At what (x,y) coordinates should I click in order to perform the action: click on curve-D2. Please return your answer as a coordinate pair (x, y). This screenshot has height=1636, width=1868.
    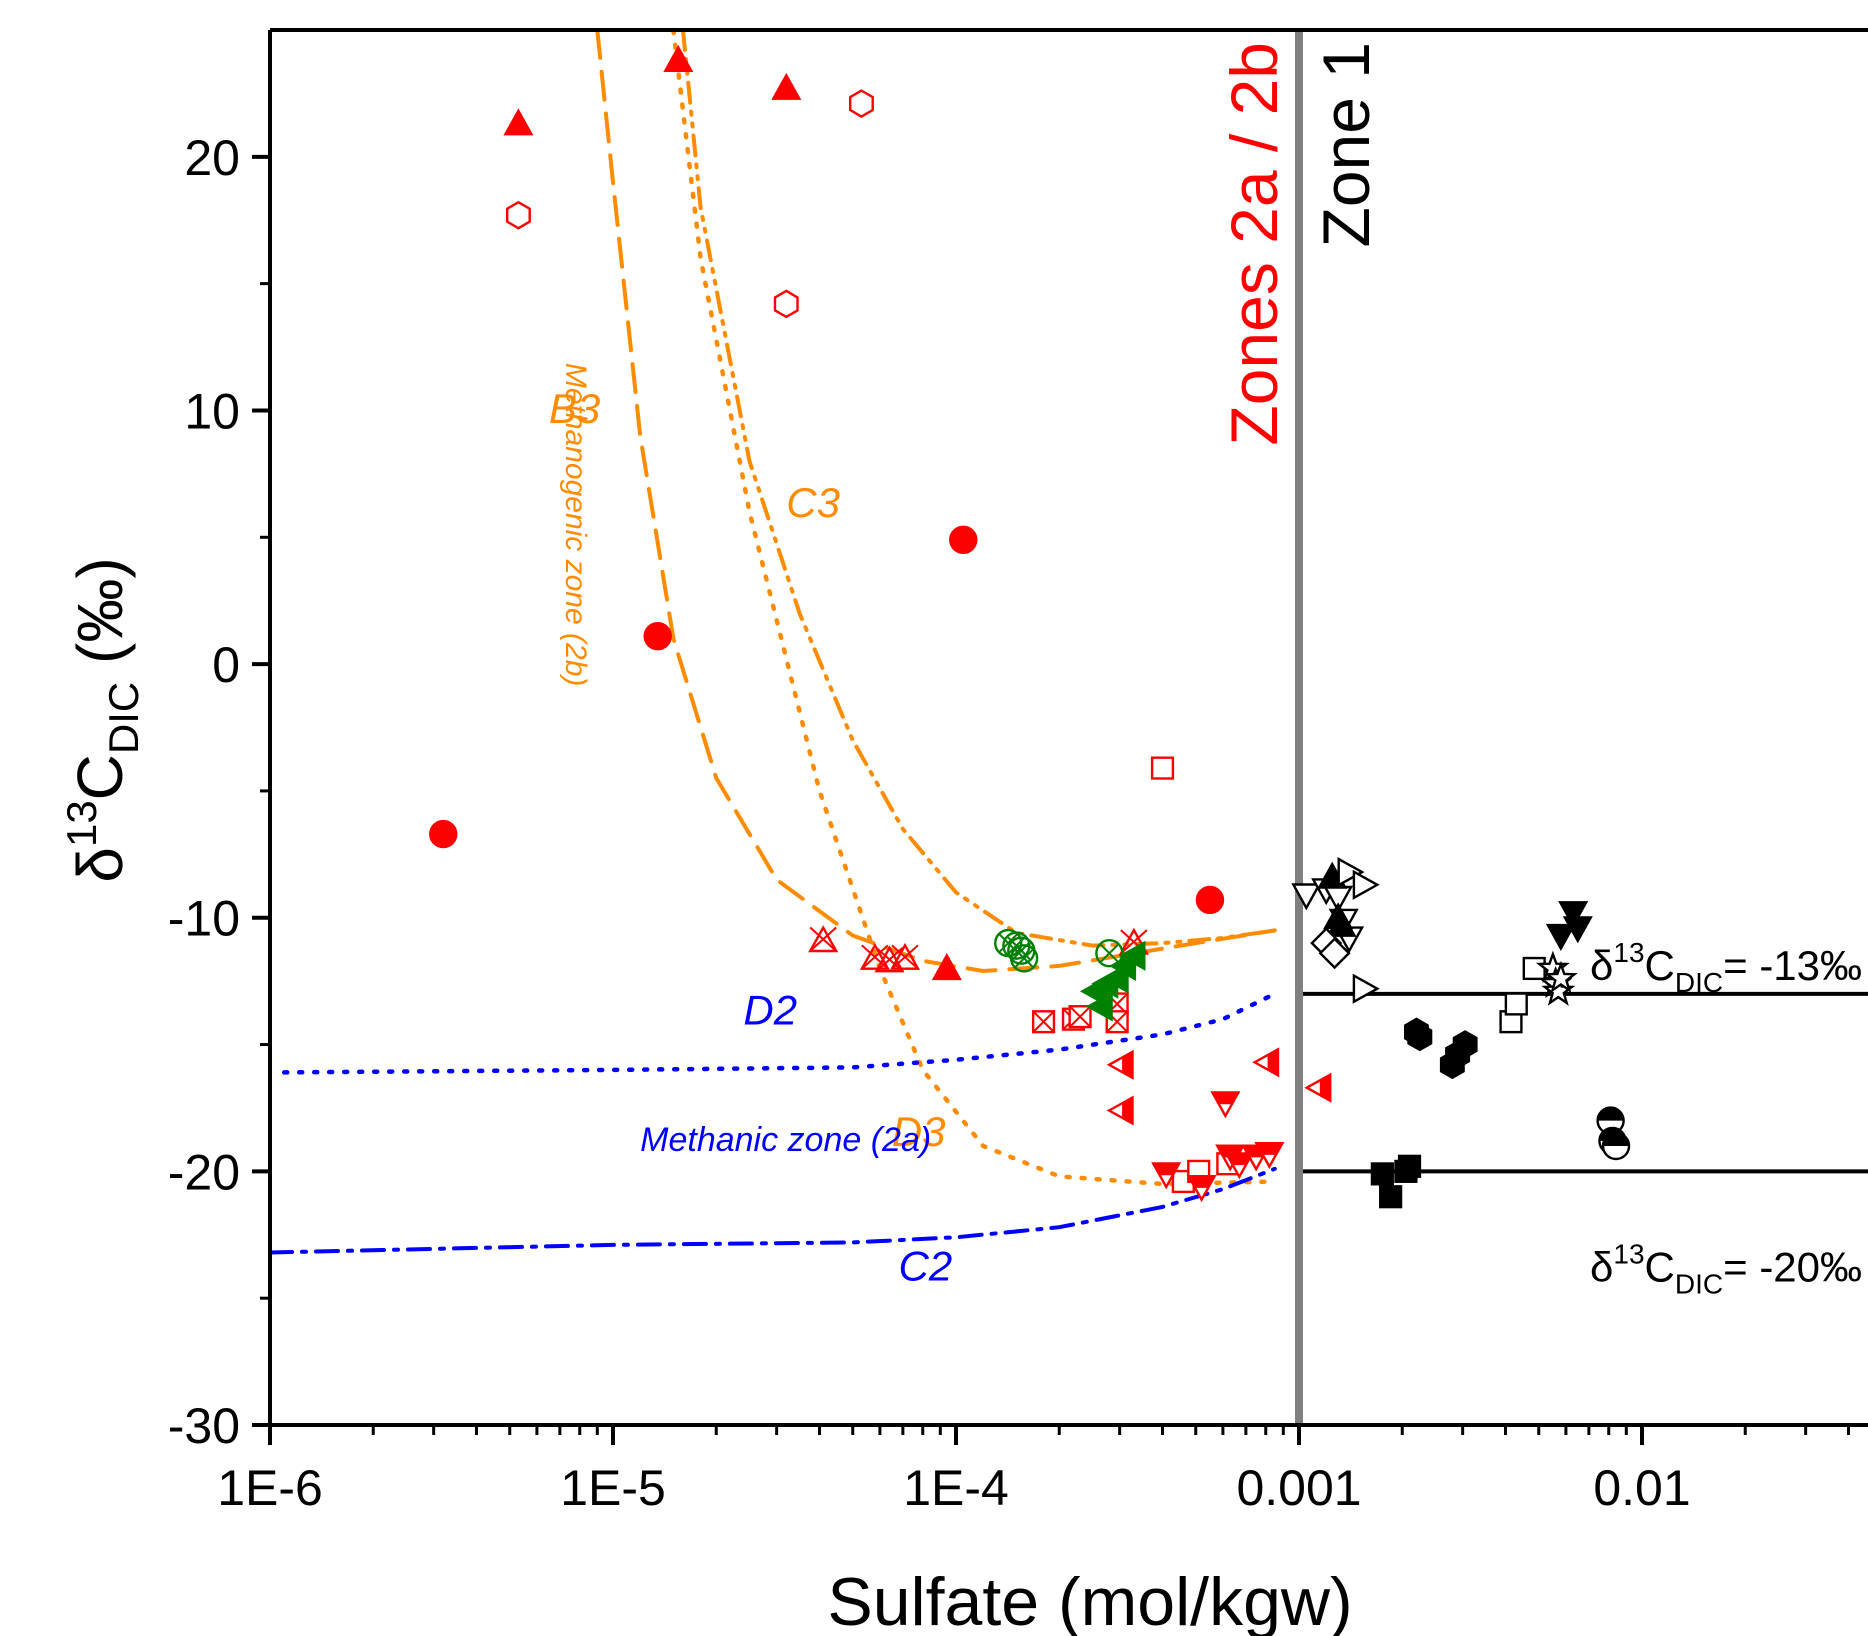
    Looking at the image, I should click on (779, 1033).